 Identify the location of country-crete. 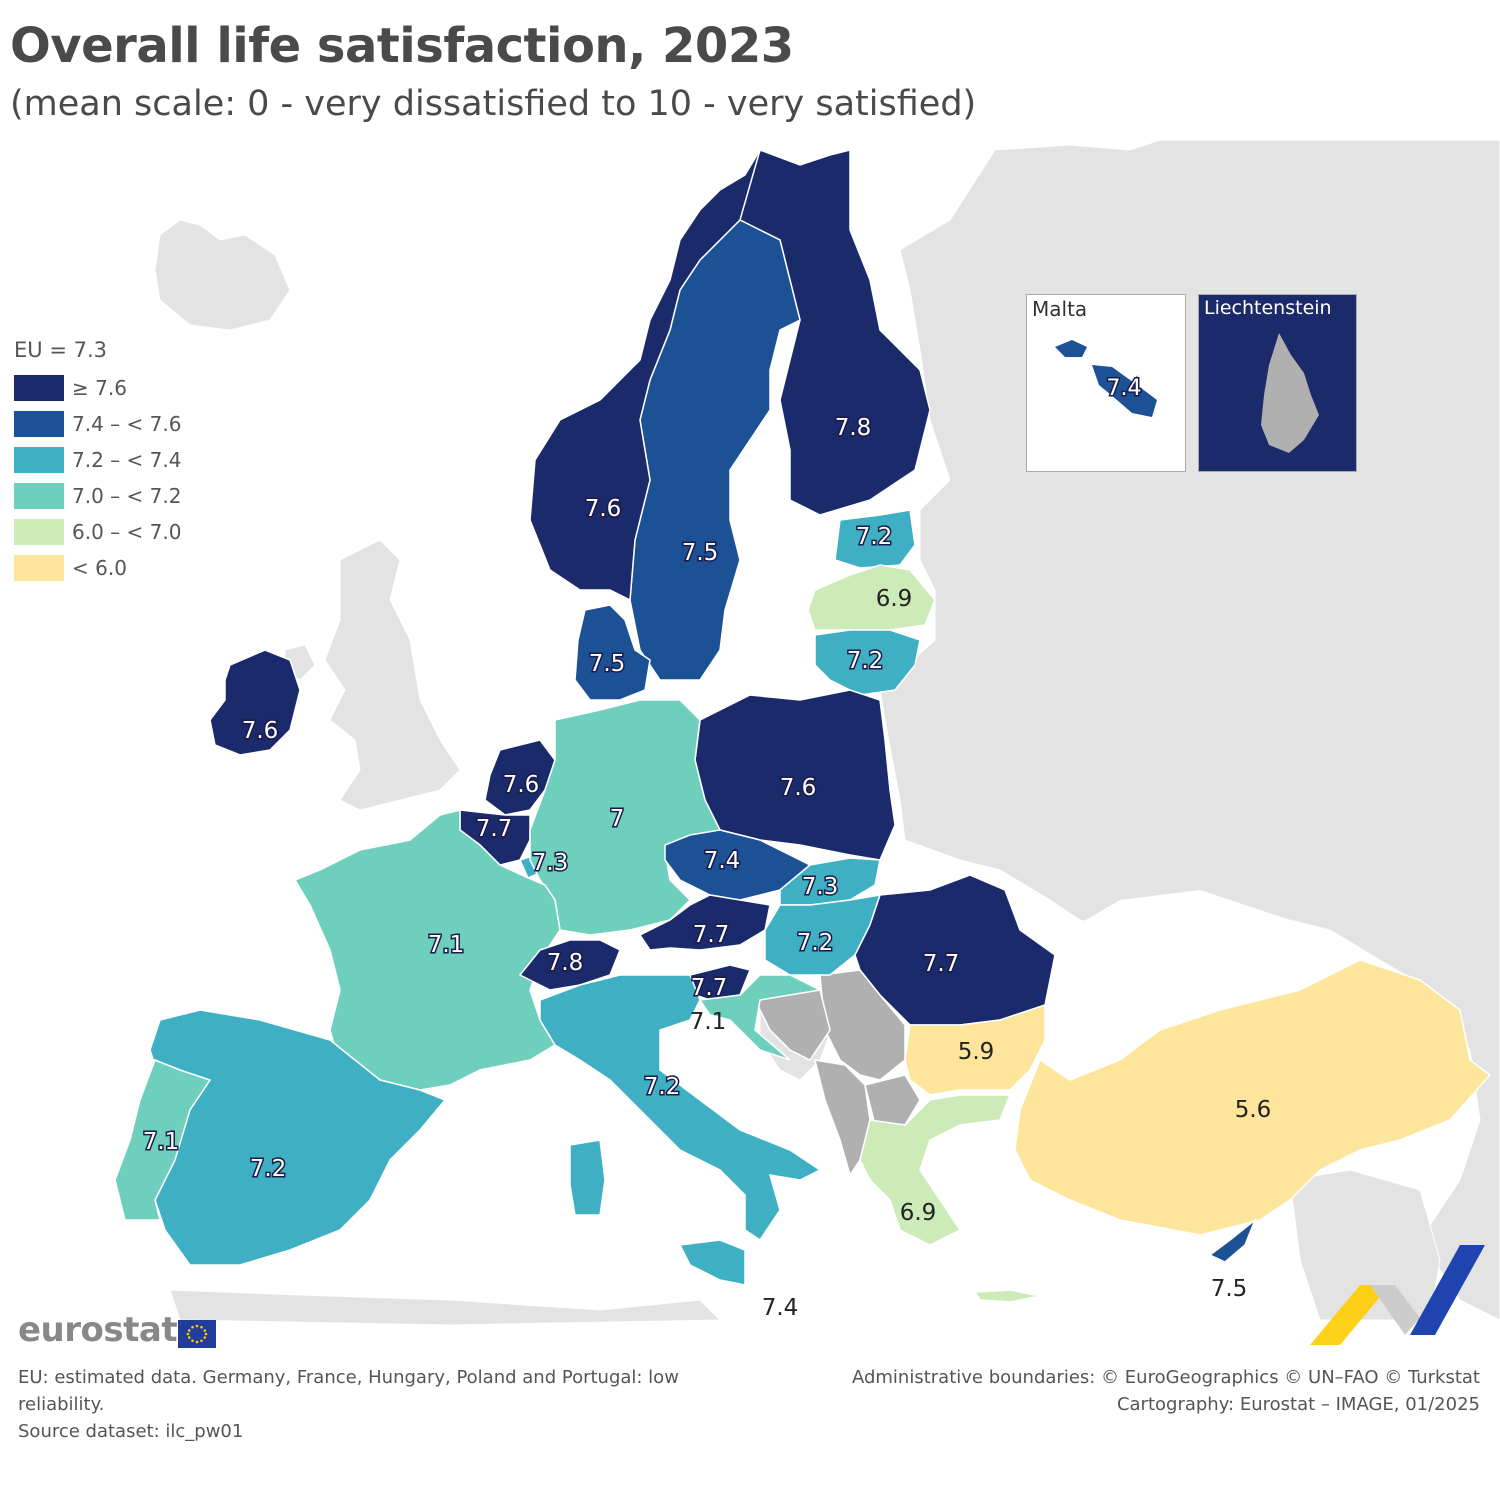
(1007, 1296).